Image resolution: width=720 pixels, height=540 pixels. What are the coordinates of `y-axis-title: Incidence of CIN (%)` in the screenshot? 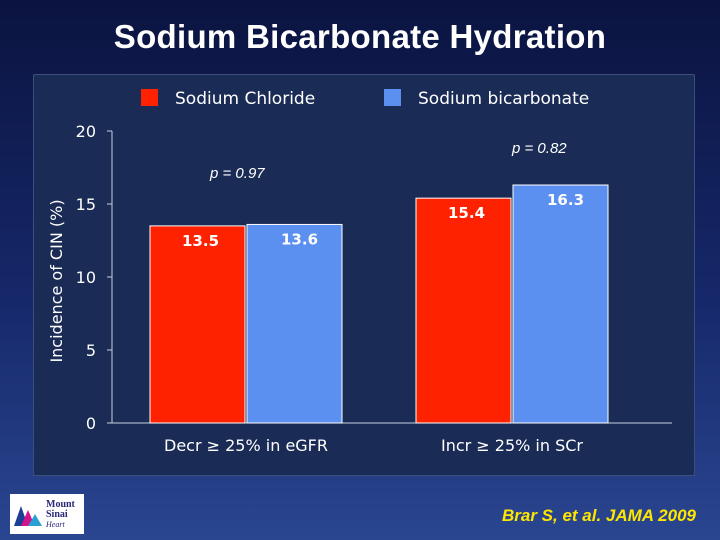 It's located at (56, 280).